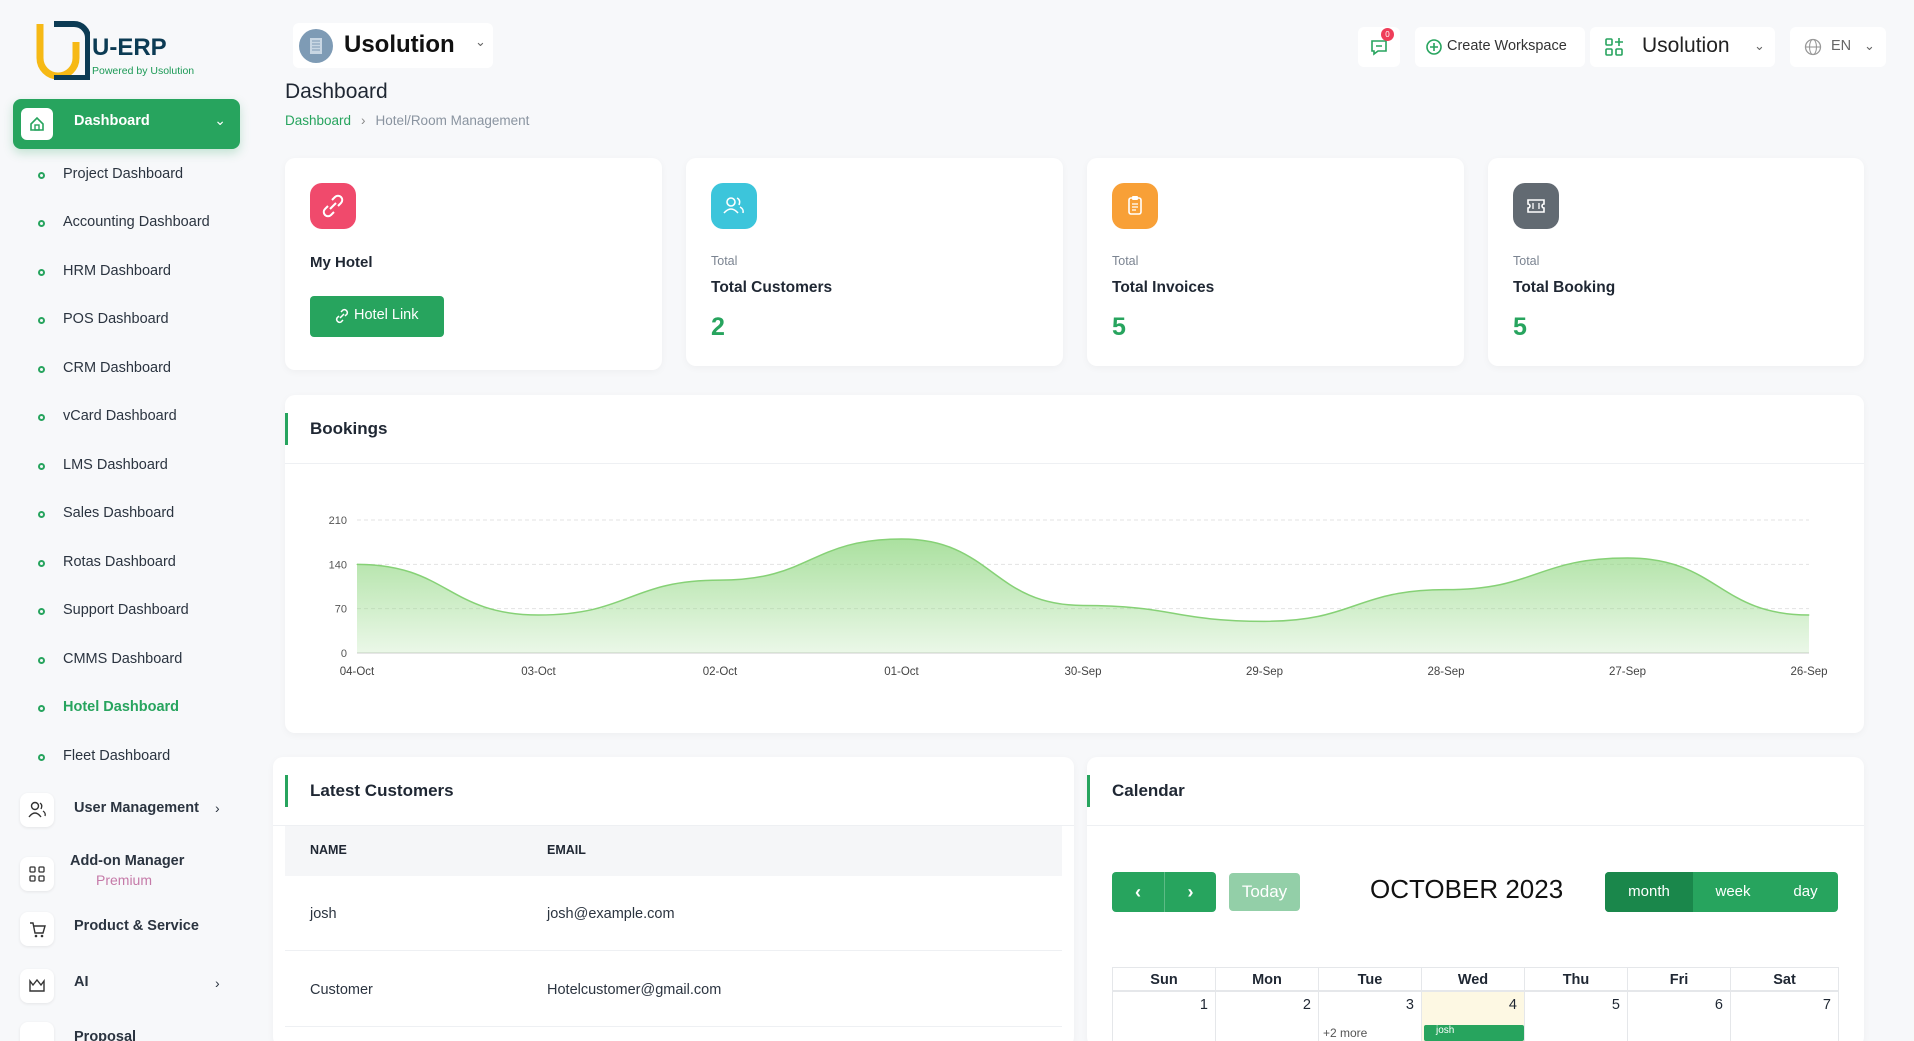  What do you see at coordinates (124, 880) in the screenshot?
I see `premium-badge: Premium` at bounding box center [124, 880].